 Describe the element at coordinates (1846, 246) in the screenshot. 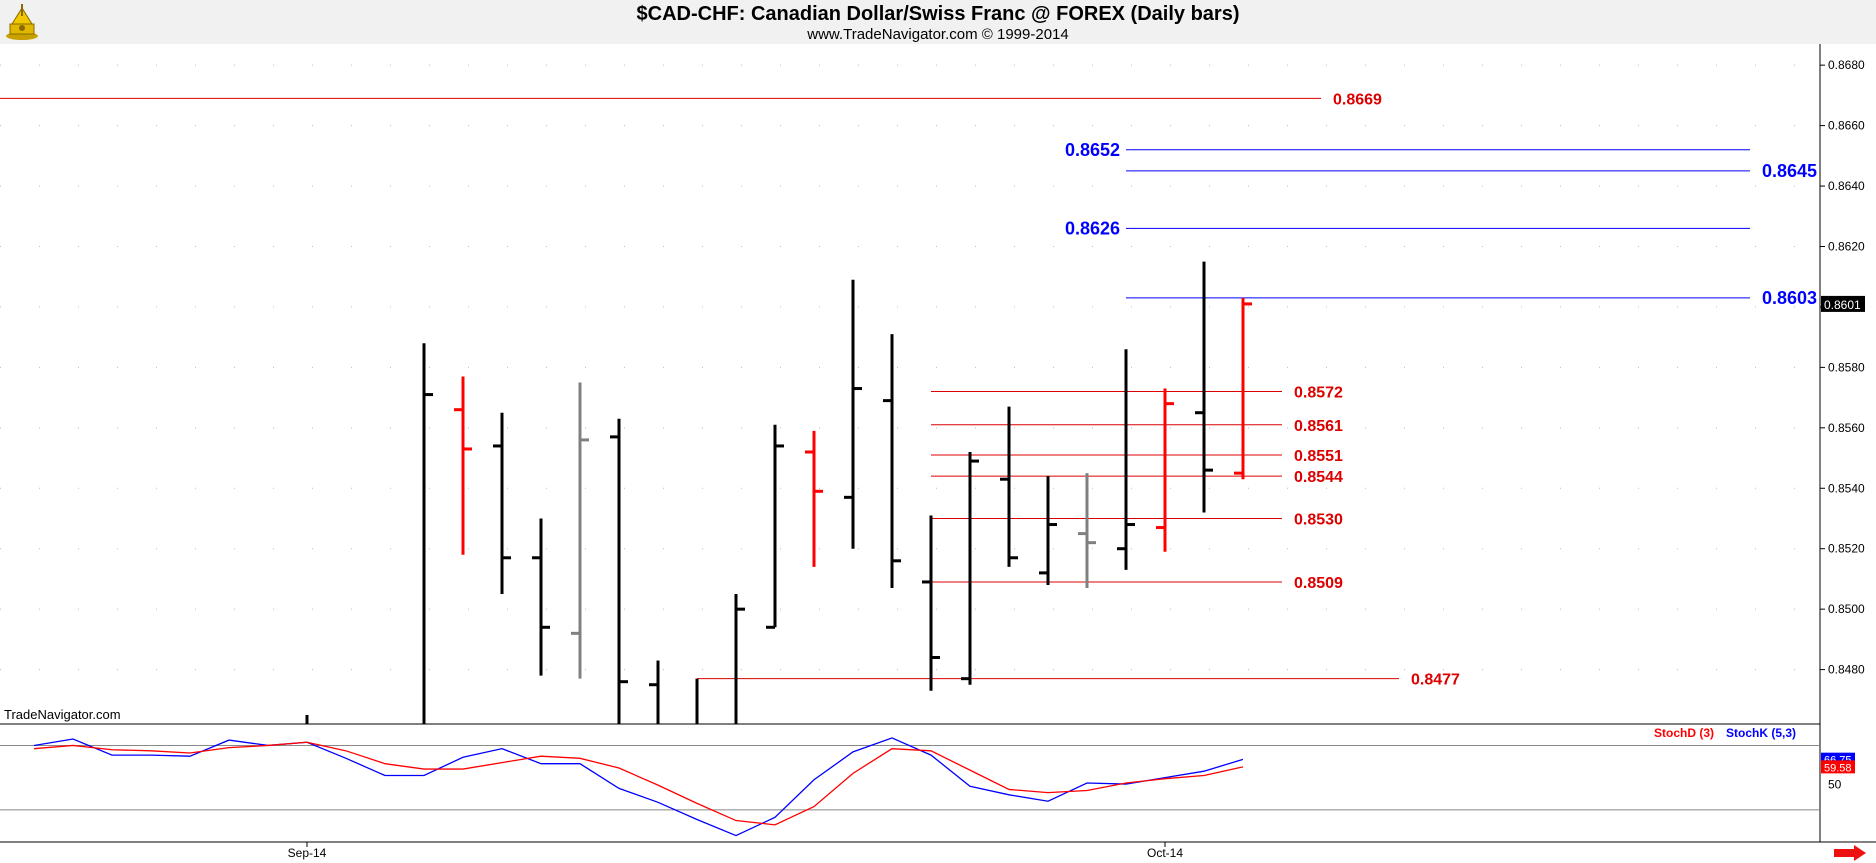

I see `price-axis-label: 0.8620` at that location.